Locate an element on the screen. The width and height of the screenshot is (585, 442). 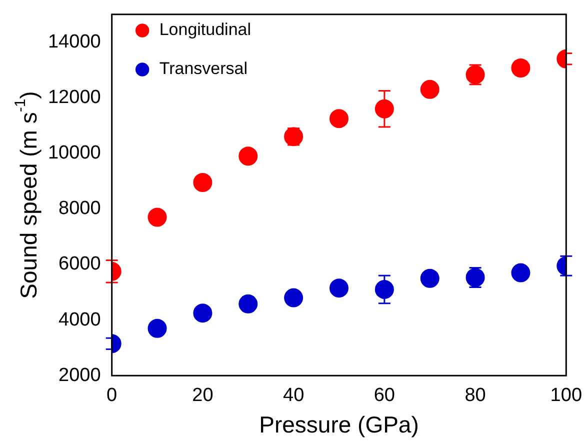
y-tick-label: 12000 is located at coordinates (74, 97).